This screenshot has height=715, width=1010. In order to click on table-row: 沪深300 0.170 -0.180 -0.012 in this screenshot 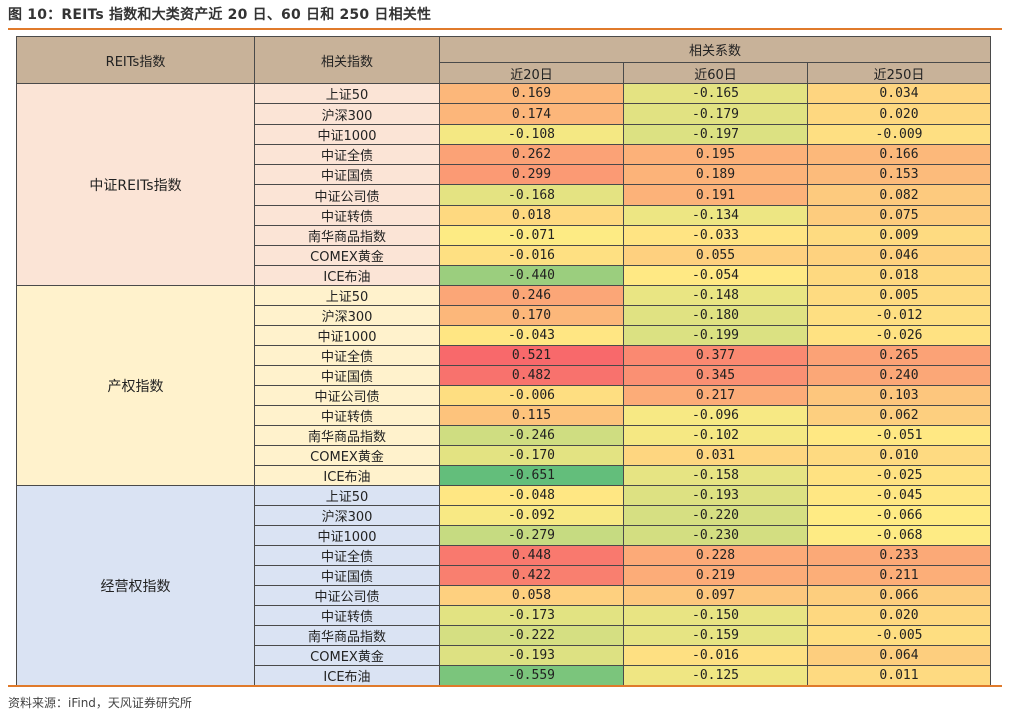, I will do `click(504, 315)`.